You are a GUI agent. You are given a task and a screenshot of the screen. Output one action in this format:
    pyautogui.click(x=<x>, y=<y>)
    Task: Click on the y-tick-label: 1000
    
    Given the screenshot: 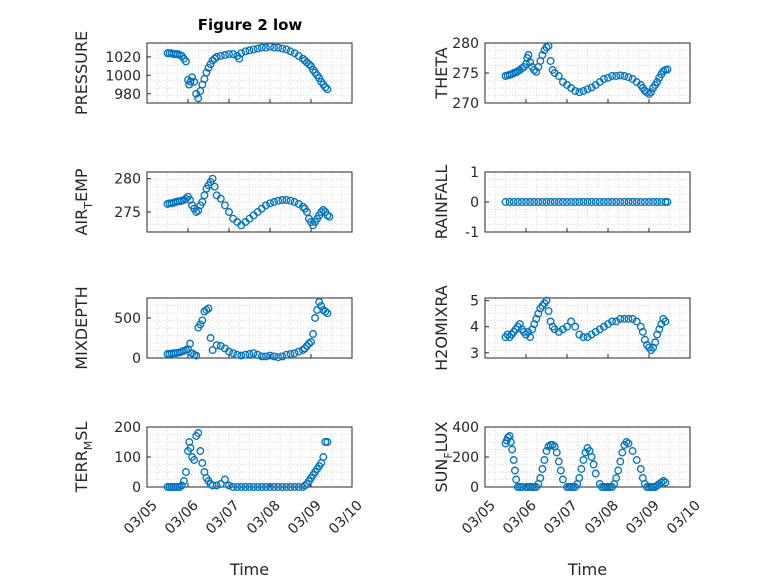 What is the action you would take?
    pyautogui.click(x=123, y=76)
    